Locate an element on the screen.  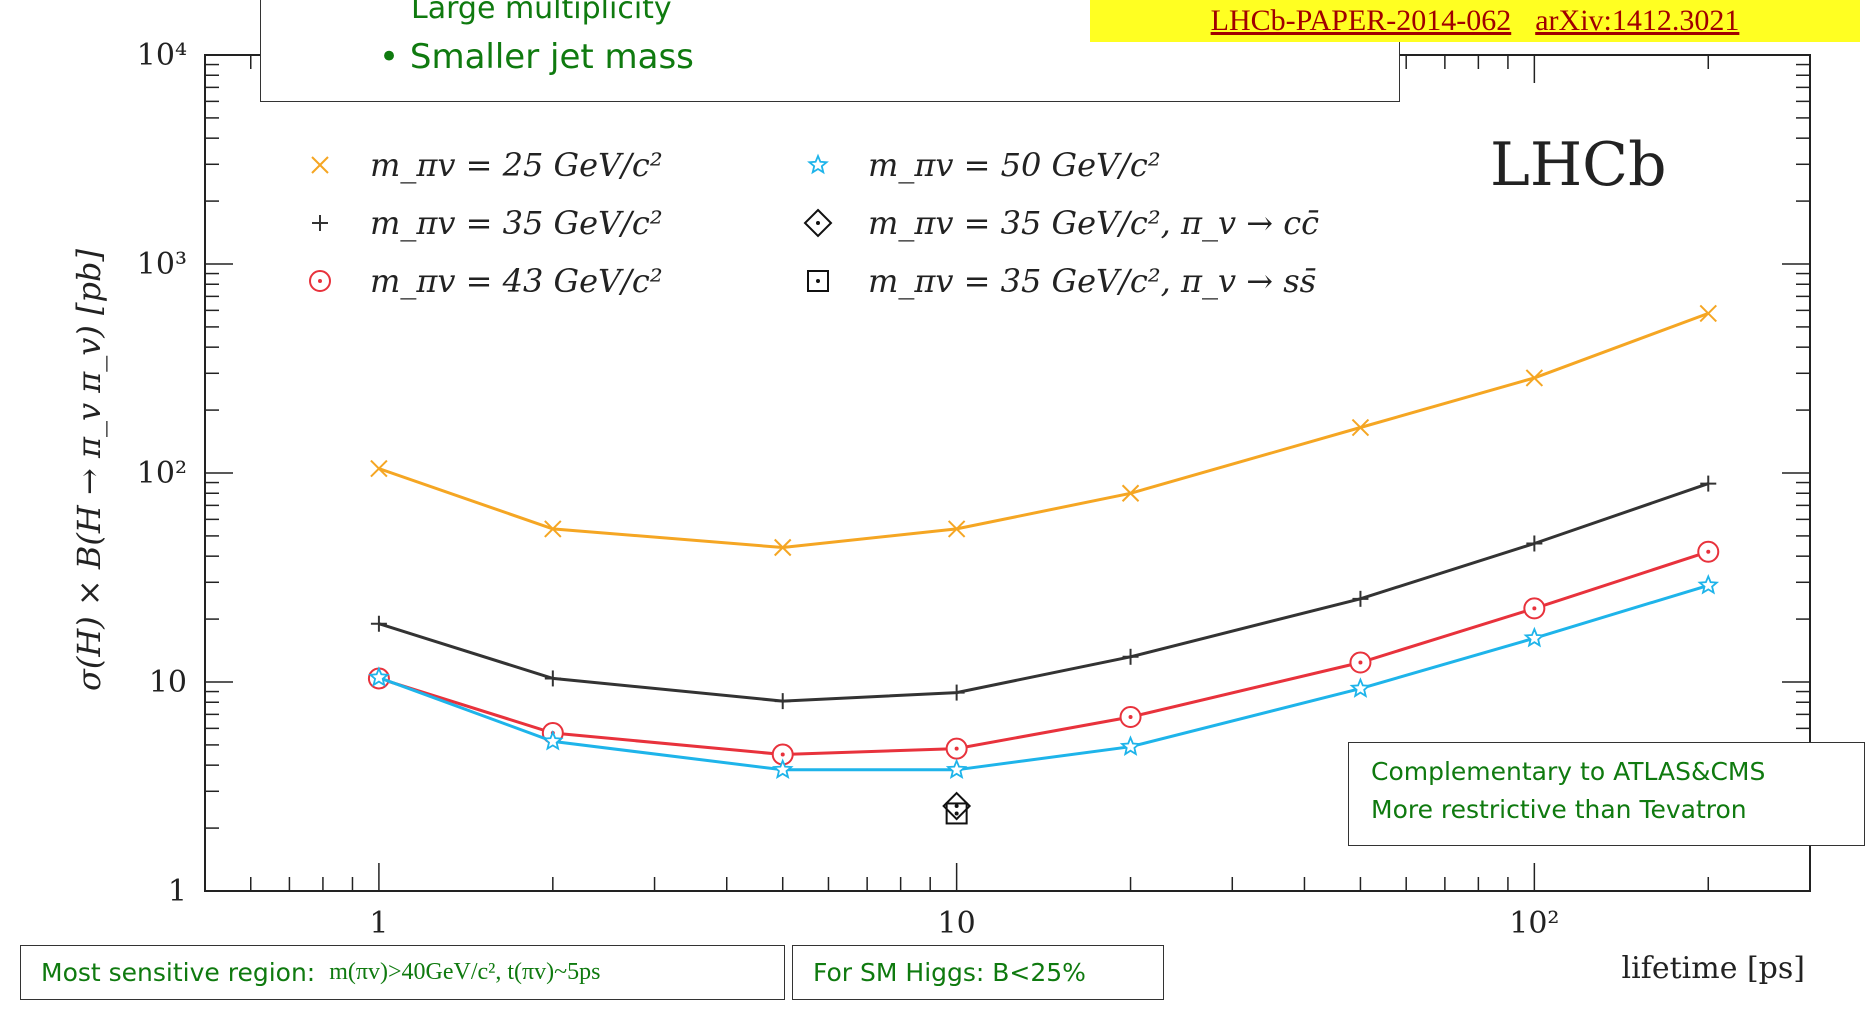
y-tick-label: 10³ is located at coordinates (162, 264).